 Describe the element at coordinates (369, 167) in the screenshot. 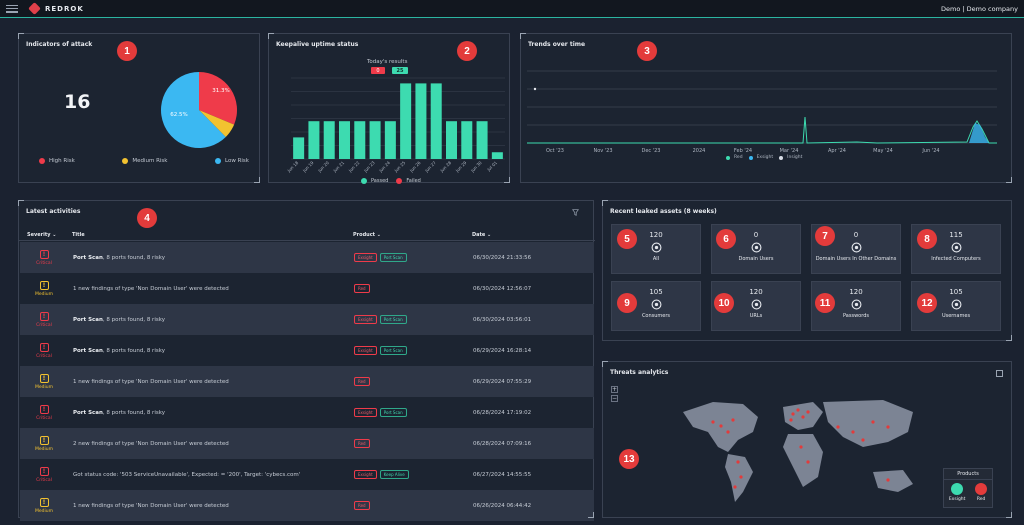

I see `x-tick-label: Jun 23` at that location.